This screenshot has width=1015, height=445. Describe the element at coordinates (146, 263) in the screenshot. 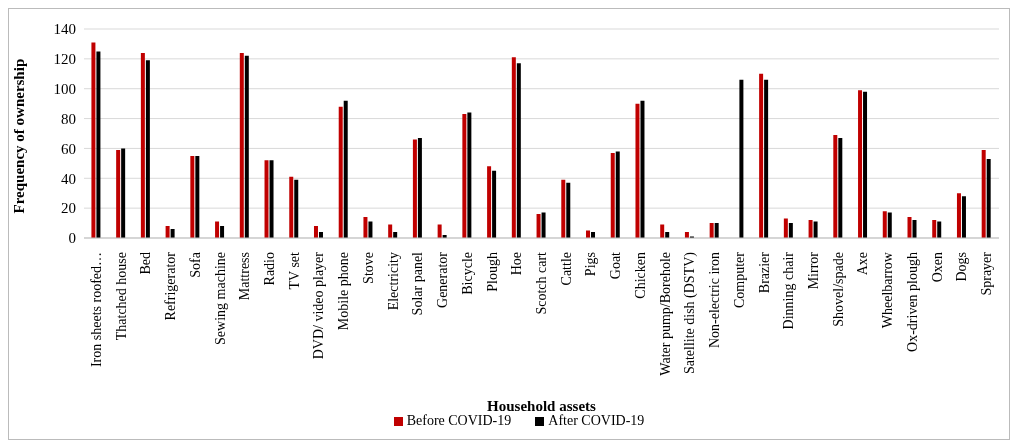

I see `x-tick-label: Bed` at that location.